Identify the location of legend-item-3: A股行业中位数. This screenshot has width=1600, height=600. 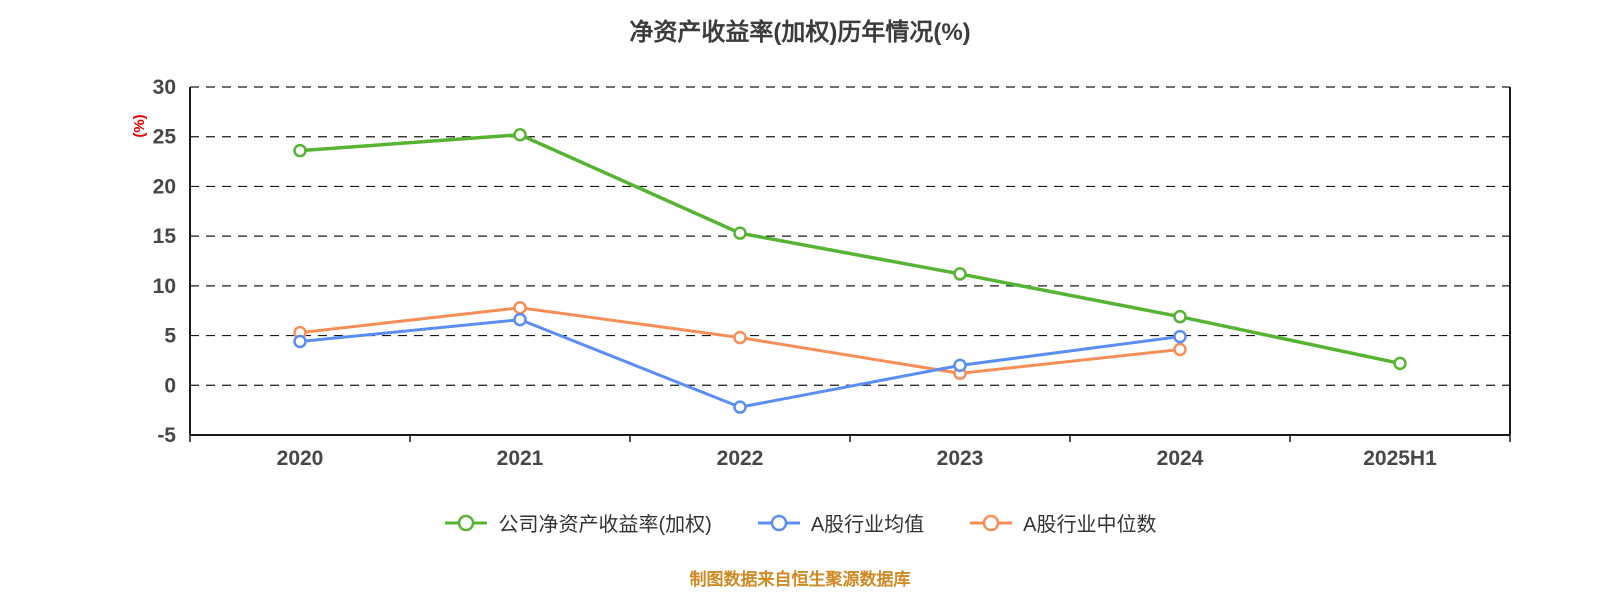
(1062, 522).